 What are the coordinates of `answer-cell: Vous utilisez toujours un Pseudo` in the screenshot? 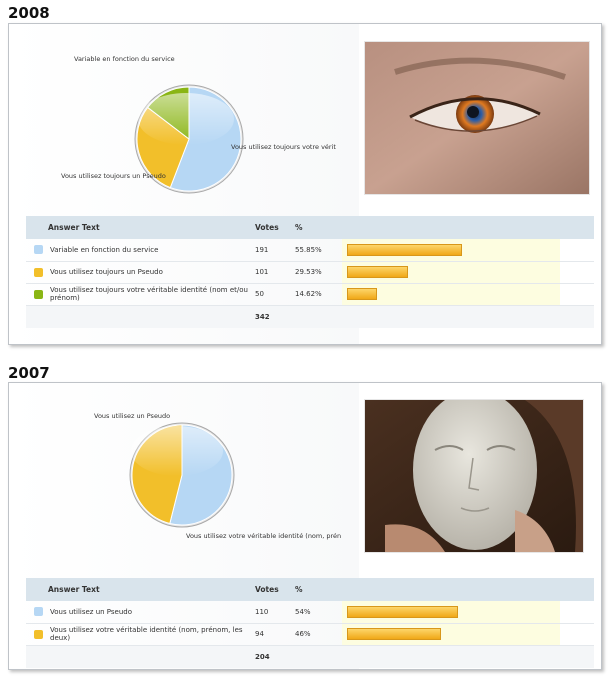 It's located at (140, 272).